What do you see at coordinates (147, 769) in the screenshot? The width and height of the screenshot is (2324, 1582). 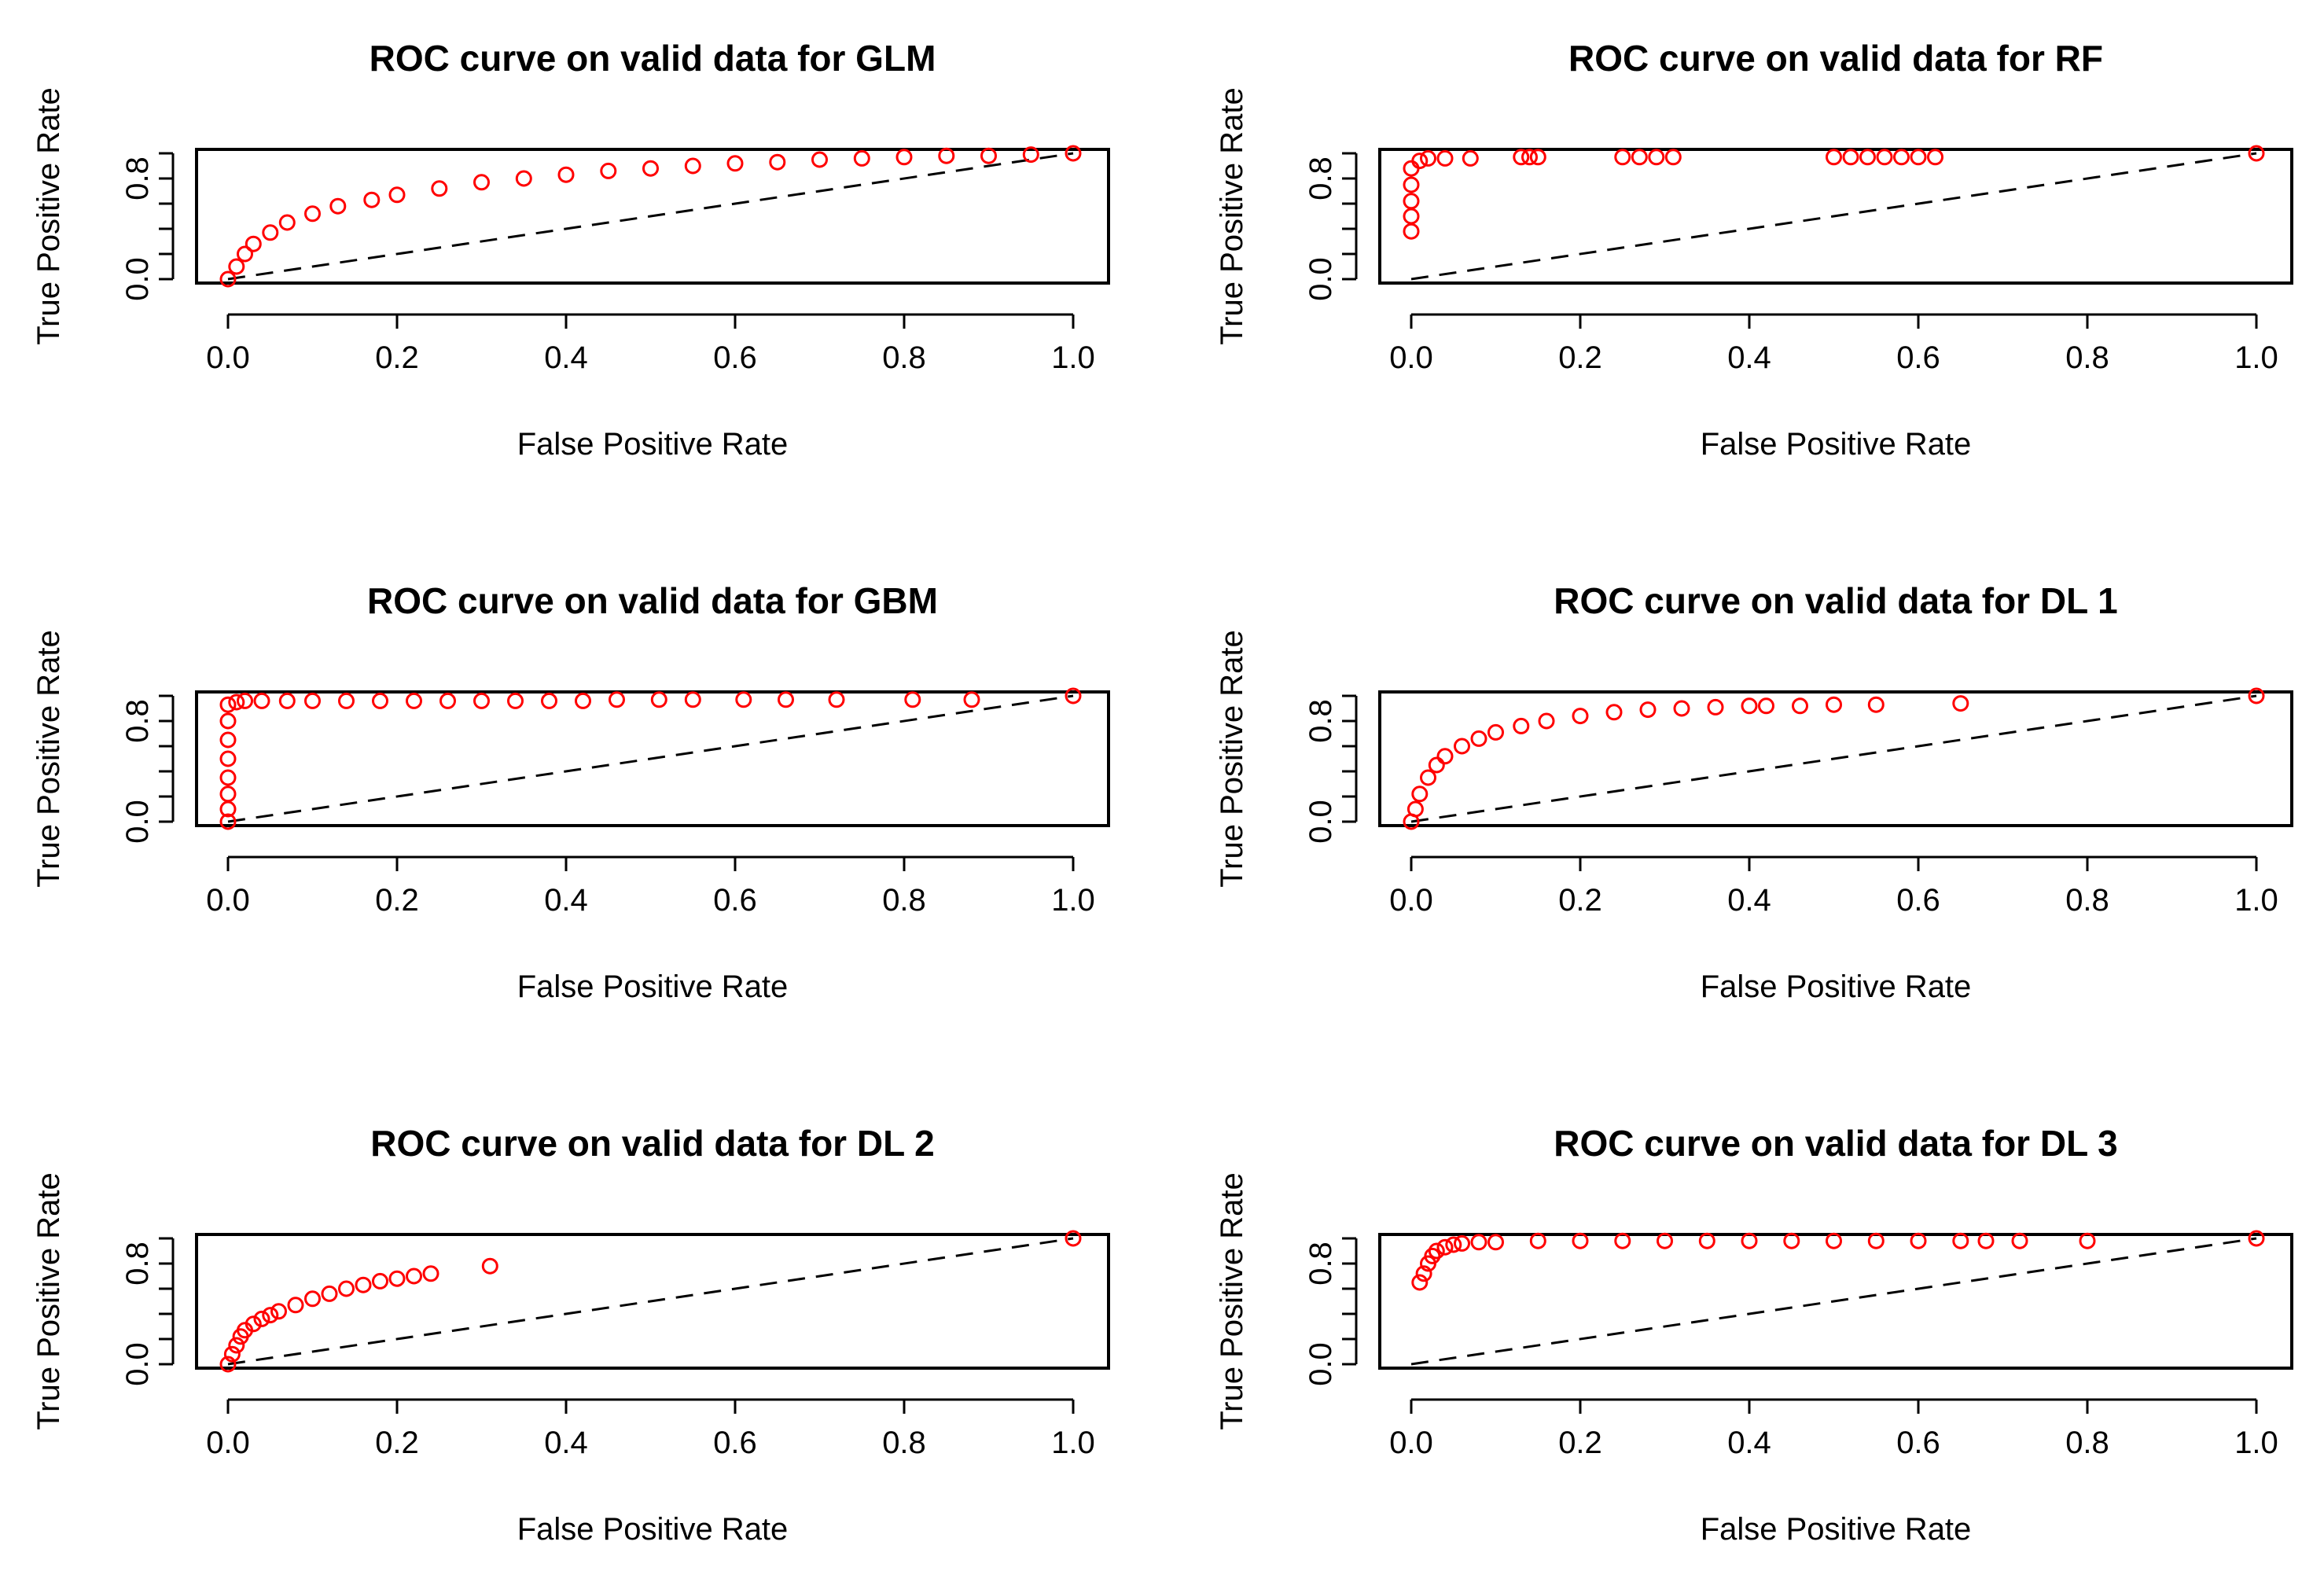 I see `y-axis: 0.0 0.8` at bounding box center [147, 769].